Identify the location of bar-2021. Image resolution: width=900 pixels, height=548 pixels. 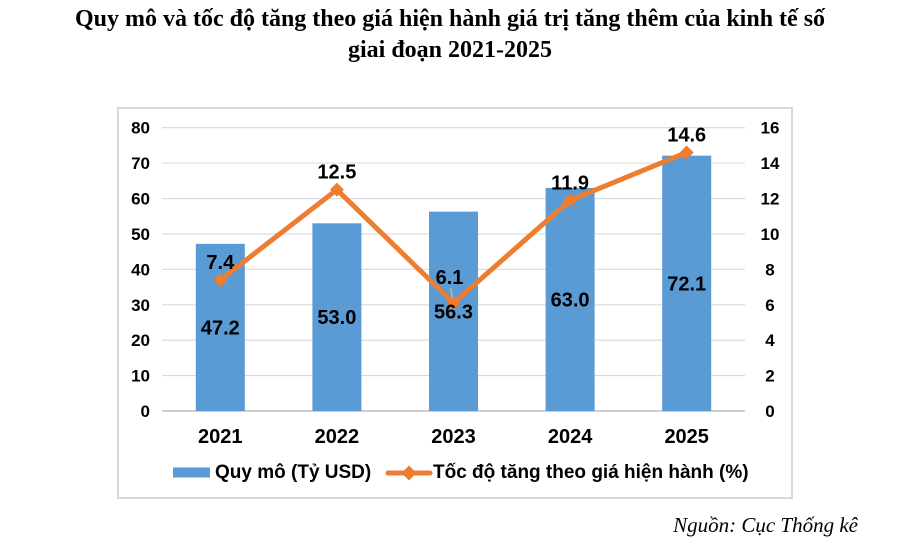
(220, 327).